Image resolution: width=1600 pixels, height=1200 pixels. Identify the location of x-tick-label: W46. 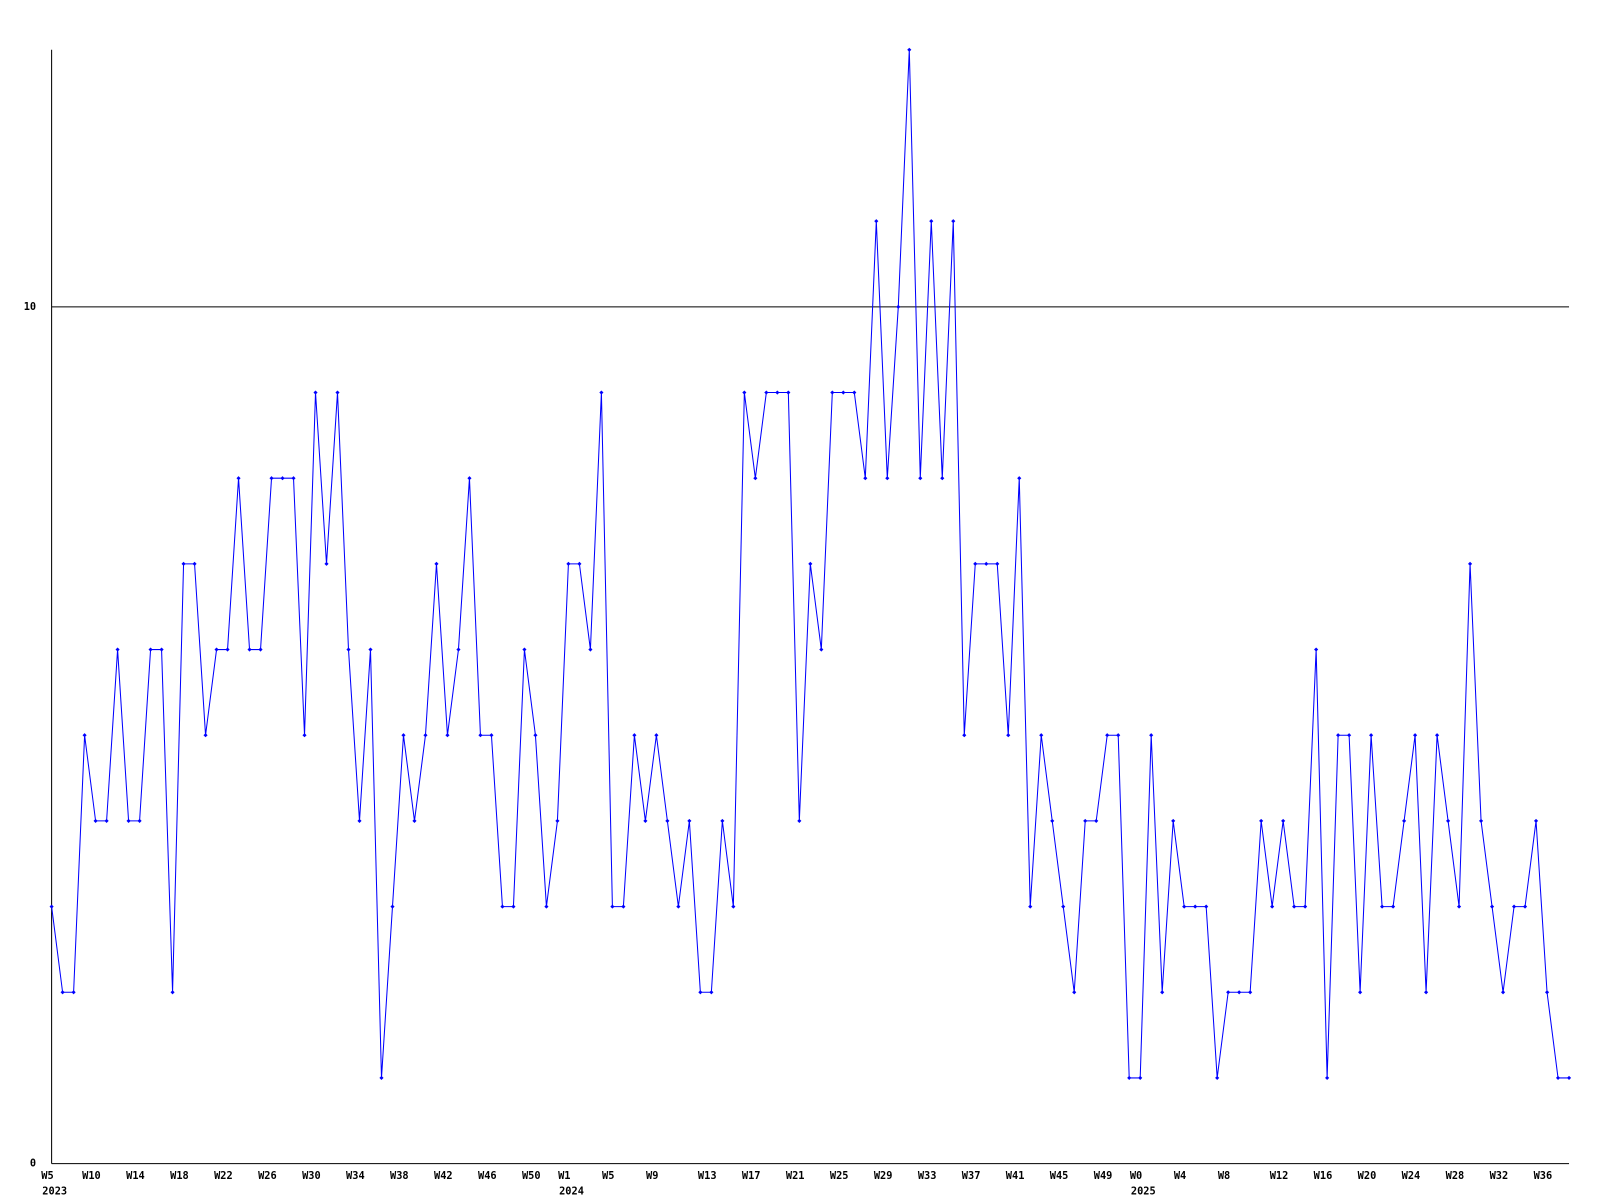
(487, 1176).